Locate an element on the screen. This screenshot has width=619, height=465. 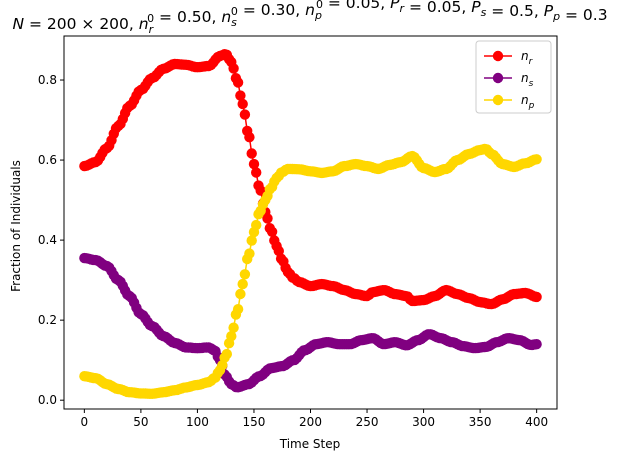
title-part: = 0.5, is located at coordinates (514, 11).